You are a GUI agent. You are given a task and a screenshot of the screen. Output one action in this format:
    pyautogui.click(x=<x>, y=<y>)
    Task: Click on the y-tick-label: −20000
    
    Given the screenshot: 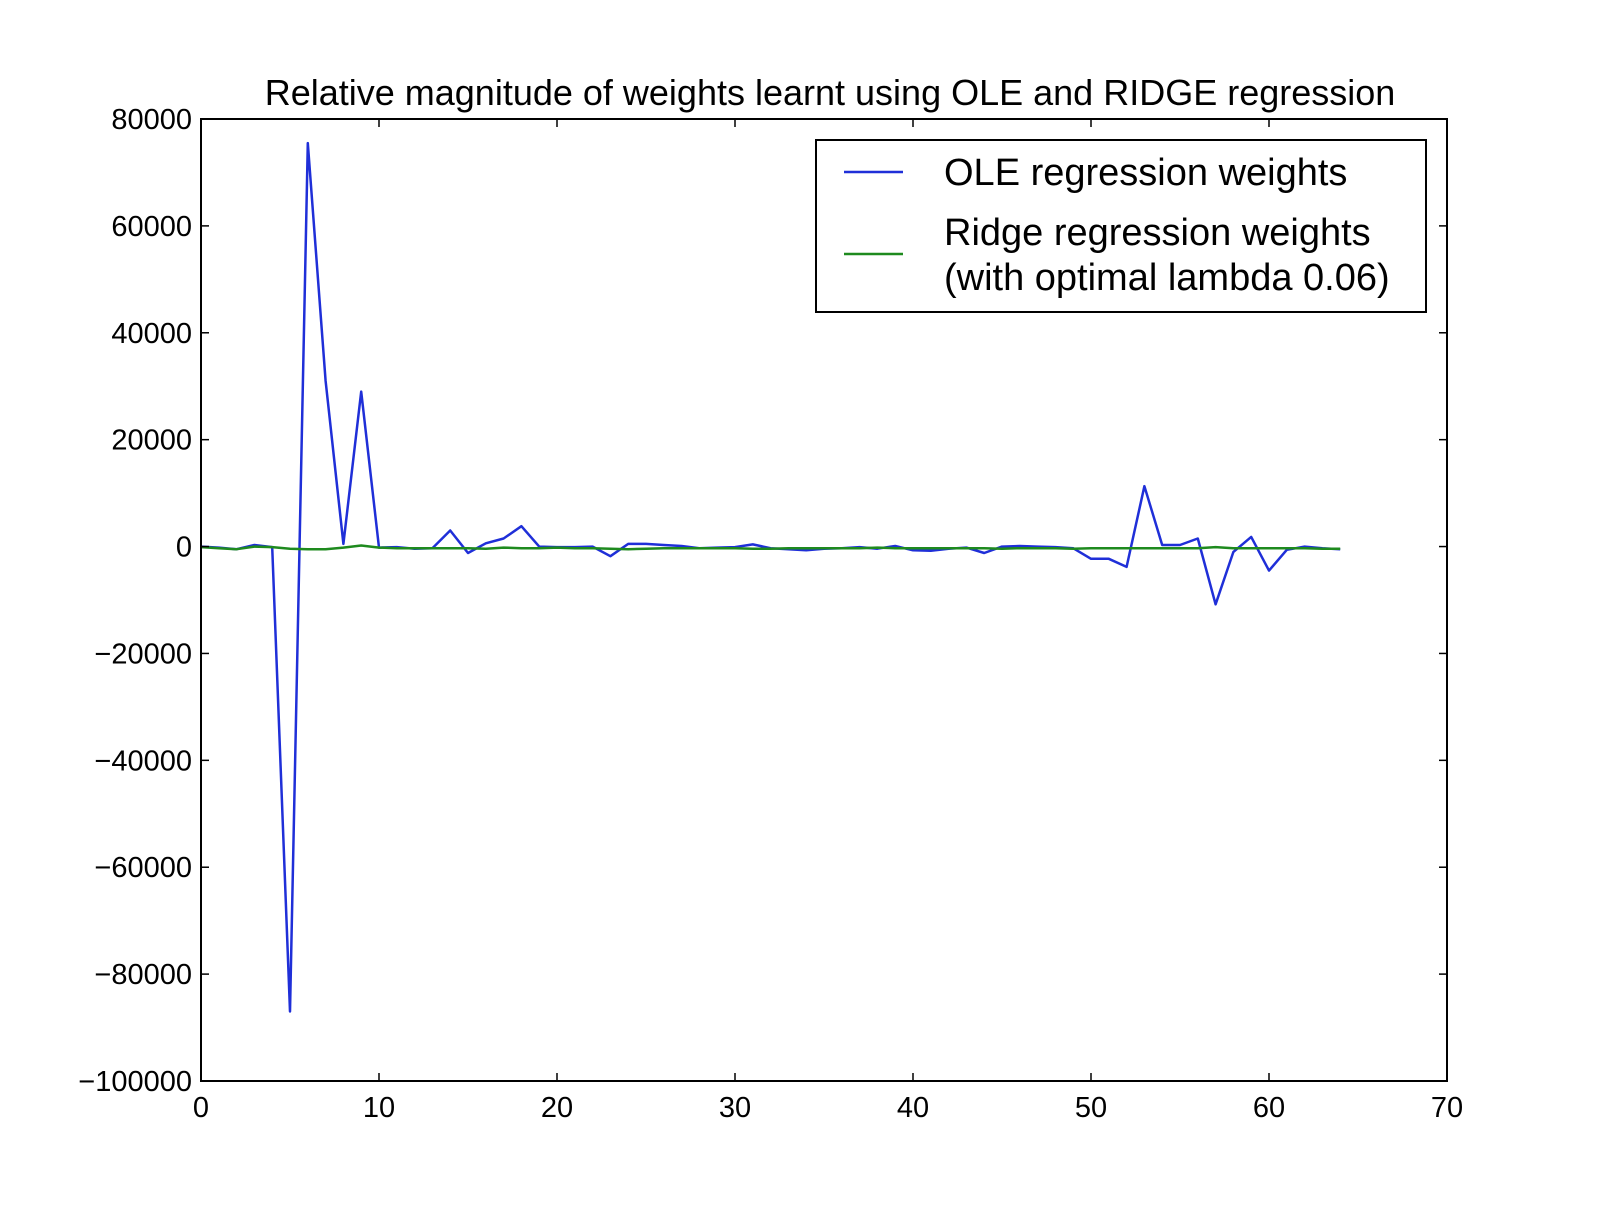 What is the action you would take?
    pyautogui.click(x=143, y=654)
    